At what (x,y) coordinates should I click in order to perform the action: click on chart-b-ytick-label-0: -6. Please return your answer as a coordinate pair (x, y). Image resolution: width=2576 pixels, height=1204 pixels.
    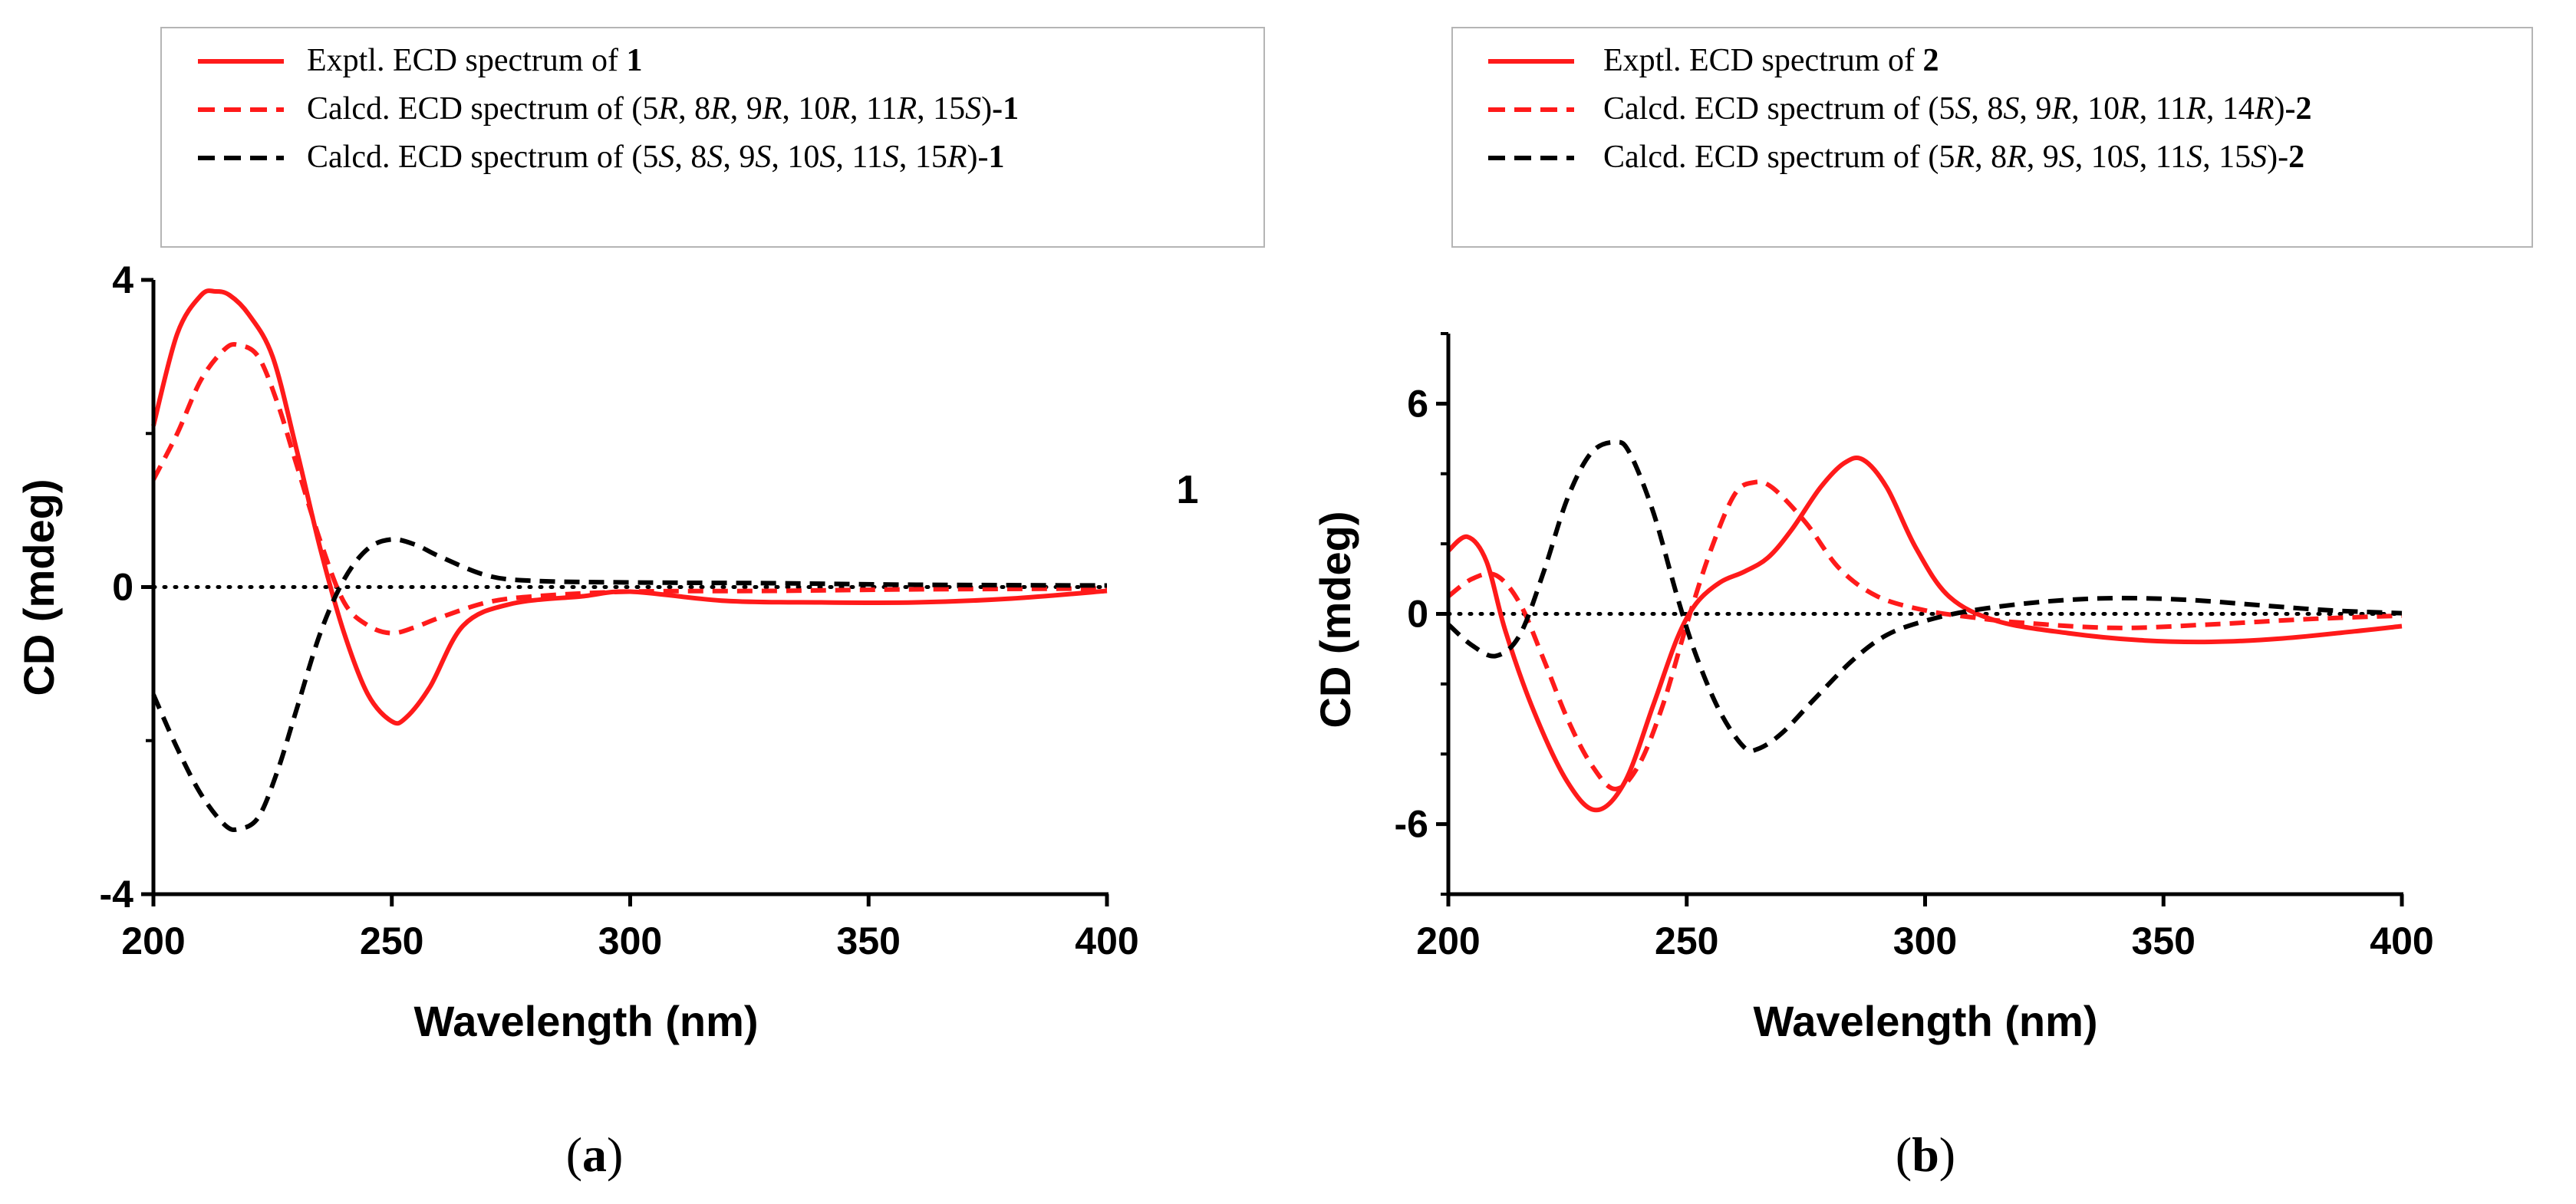
    Looking at the image, I should click on (1411, 825).